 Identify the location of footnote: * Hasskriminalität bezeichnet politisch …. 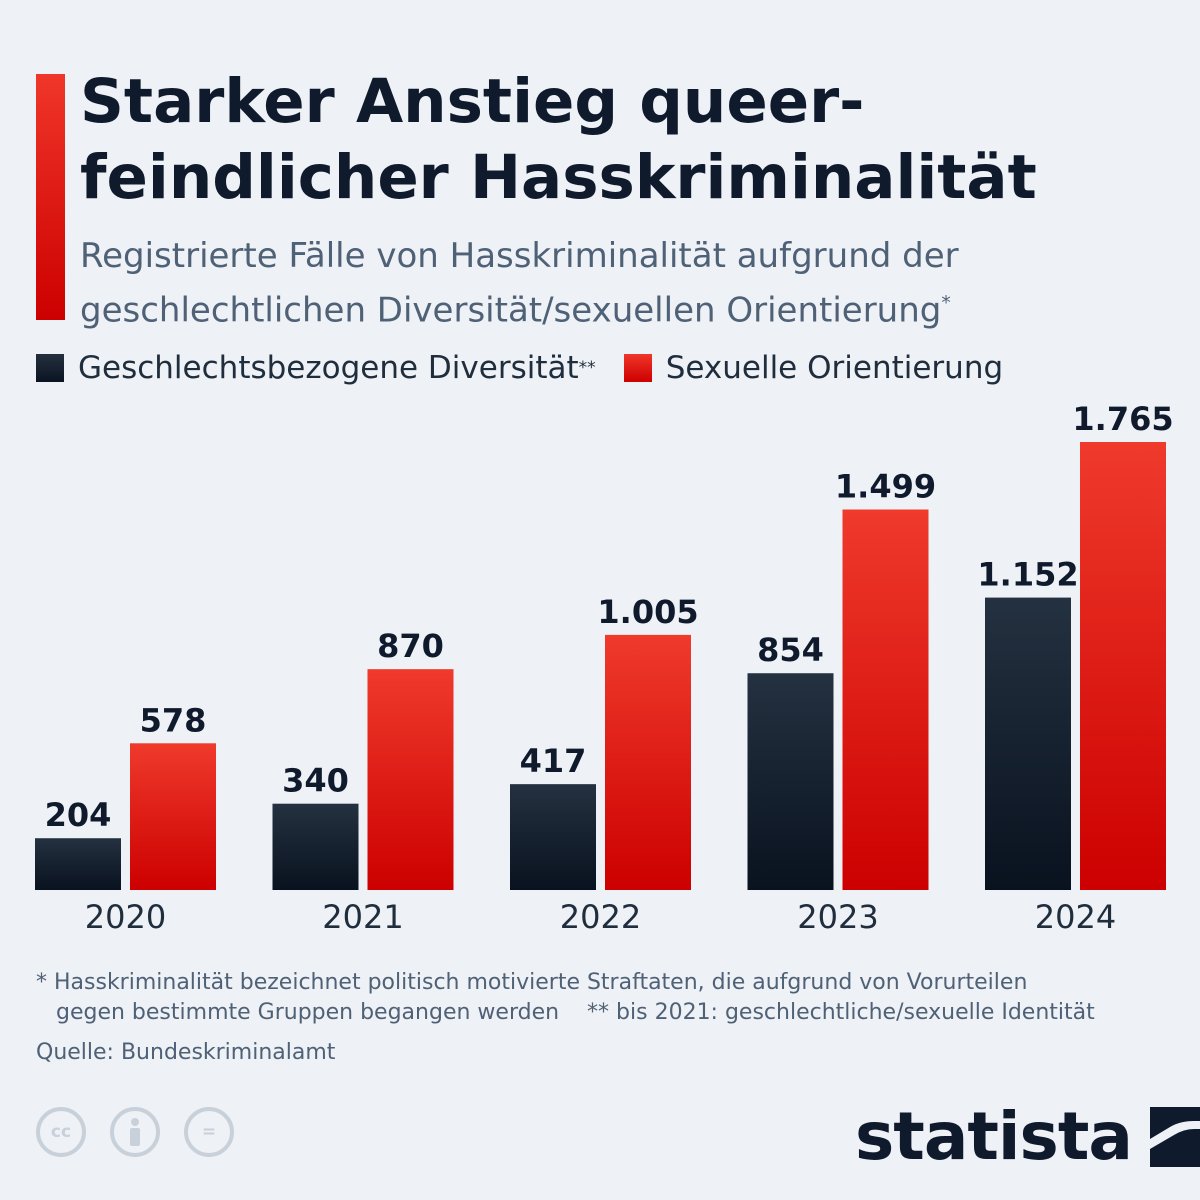
(601, 998).